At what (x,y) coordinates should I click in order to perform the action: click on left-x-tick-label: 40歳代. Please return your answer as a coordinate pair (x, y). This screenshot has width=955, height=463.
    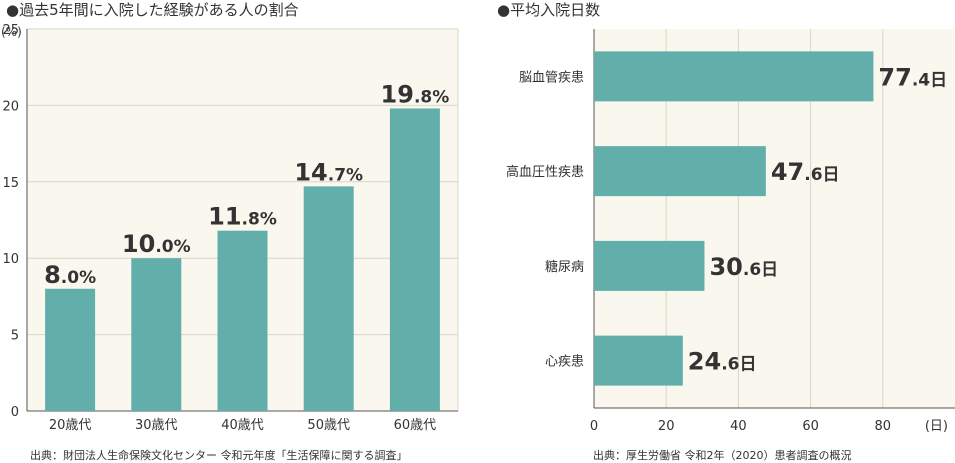
    Looking at the image, I should click on (242, 425).